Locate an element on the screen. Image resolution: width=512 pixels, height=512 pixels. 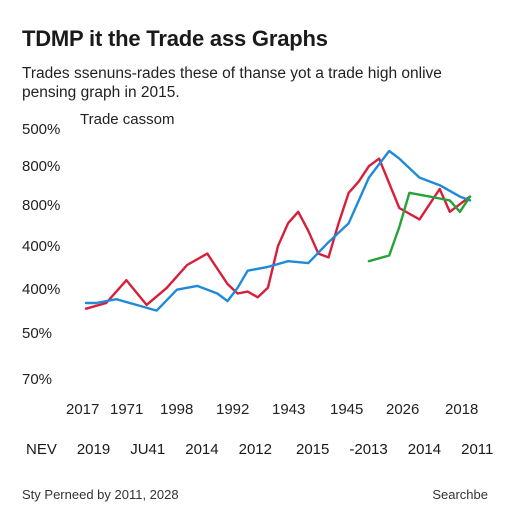
x-tick-label: 1998 is located at coordinates (176, 409).